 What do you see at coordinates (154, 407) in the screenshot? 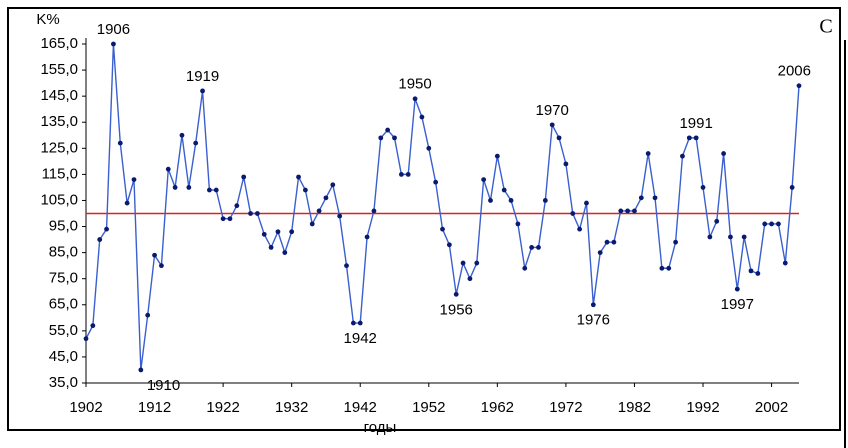
I see `x-tick-label: 1912` at bounding box center [154, 407].